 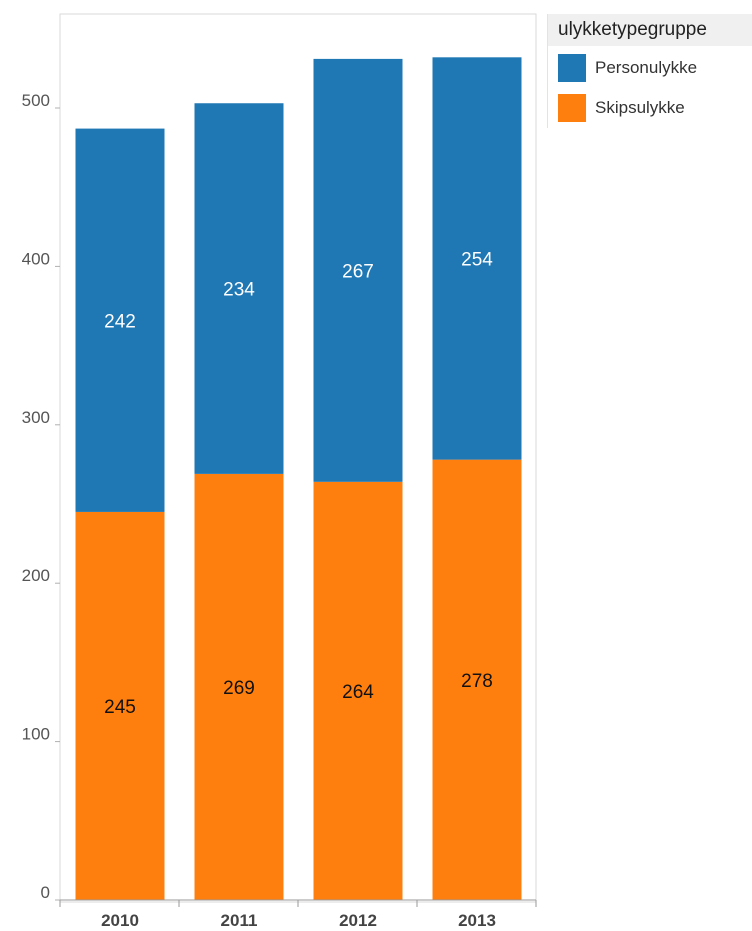 I want to click on y-tick-label: 100, so click(x=36, y=734).